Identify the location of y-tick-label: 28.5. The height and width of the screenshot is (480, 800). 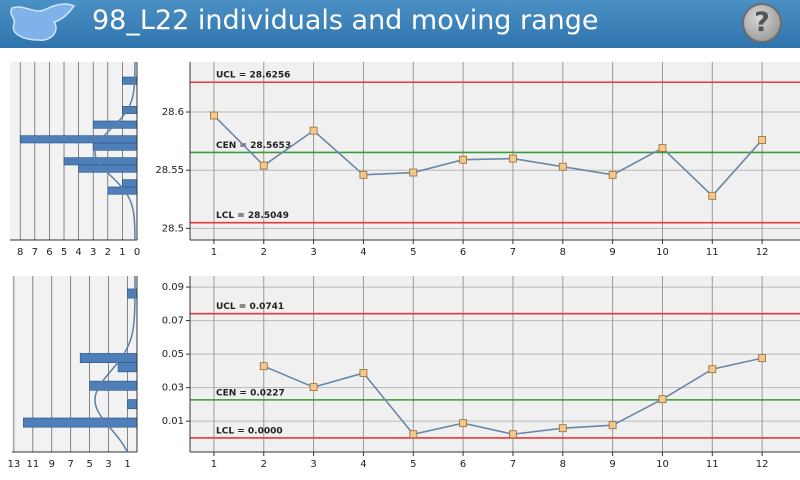
(173, 228).